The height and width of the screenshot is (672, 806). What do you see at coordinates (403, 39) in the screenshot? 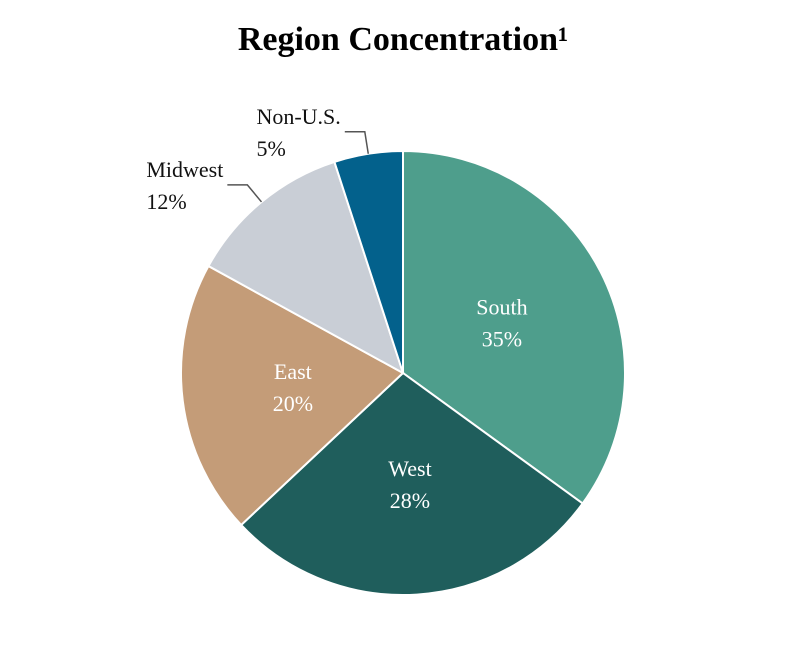
I see `chart-title: Region Concentration¹` at bounding box center [403, 39].